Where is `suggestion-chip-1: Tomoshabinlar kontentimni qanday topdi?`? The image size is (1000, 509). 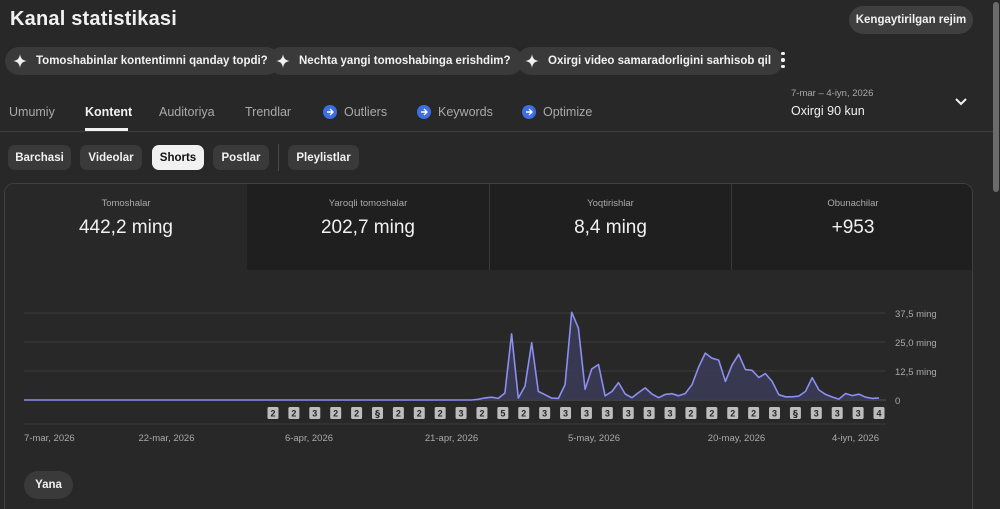
suggestion-chip-1: Tomoshabinlar kontentimni qanday topdi? is located at coordinates (142, 61).